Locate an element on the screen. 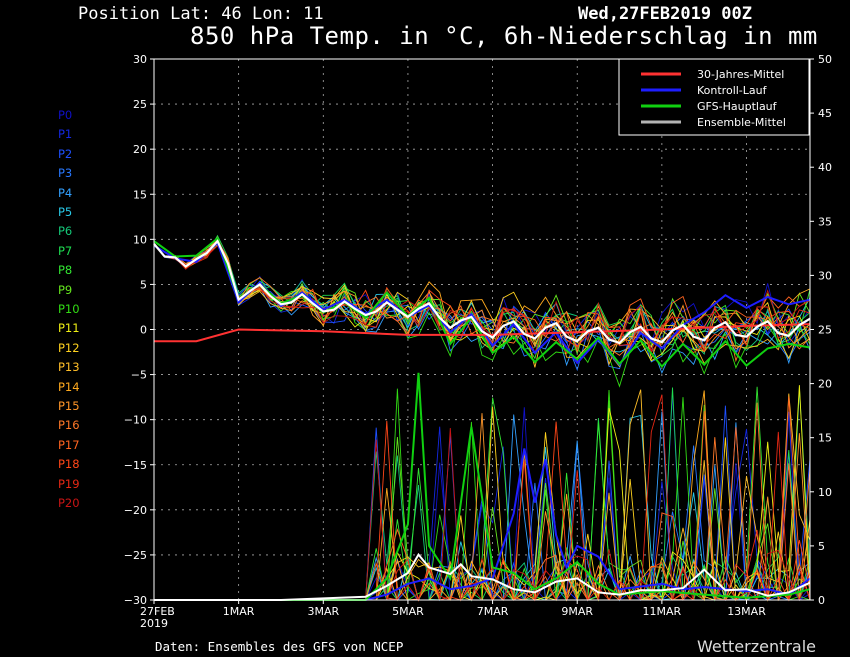  x-tick-label: 1MAR is located at coordinates (239, 611).